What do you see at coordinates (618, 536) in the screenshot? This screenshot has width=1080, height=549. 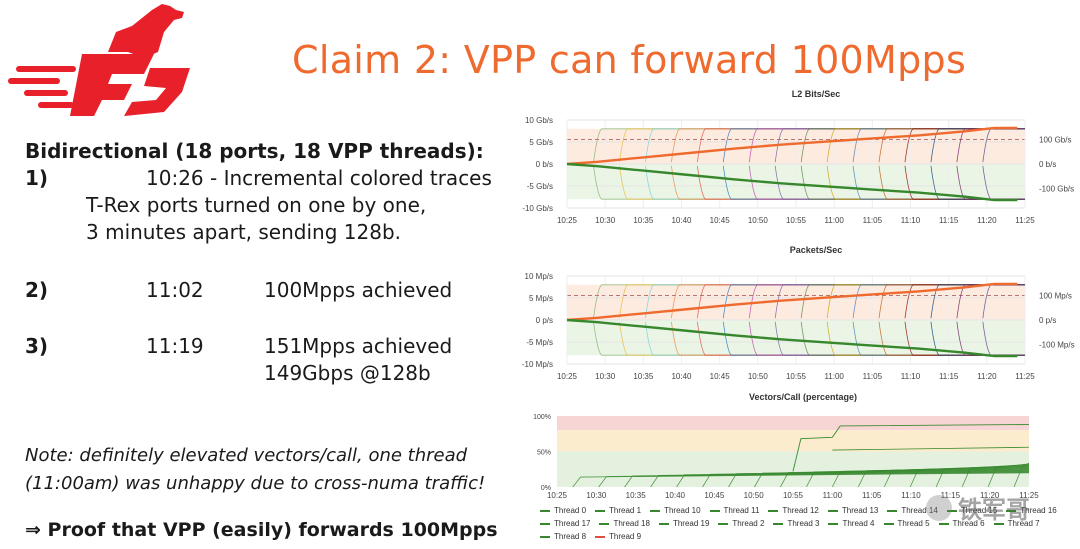 I see `legend-item: Thread 9` at bounding box center [618, 536].